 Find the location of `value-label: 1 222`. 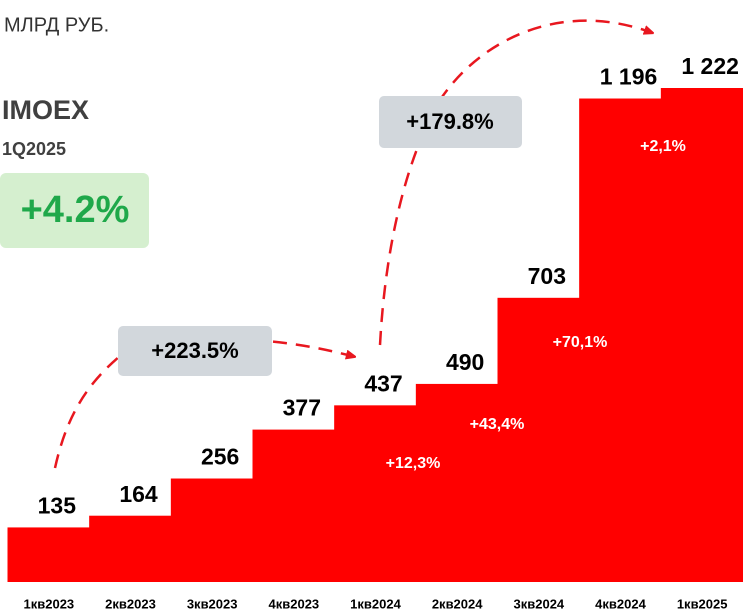

value-label: 1 222 is located at coordinates (710, 66).